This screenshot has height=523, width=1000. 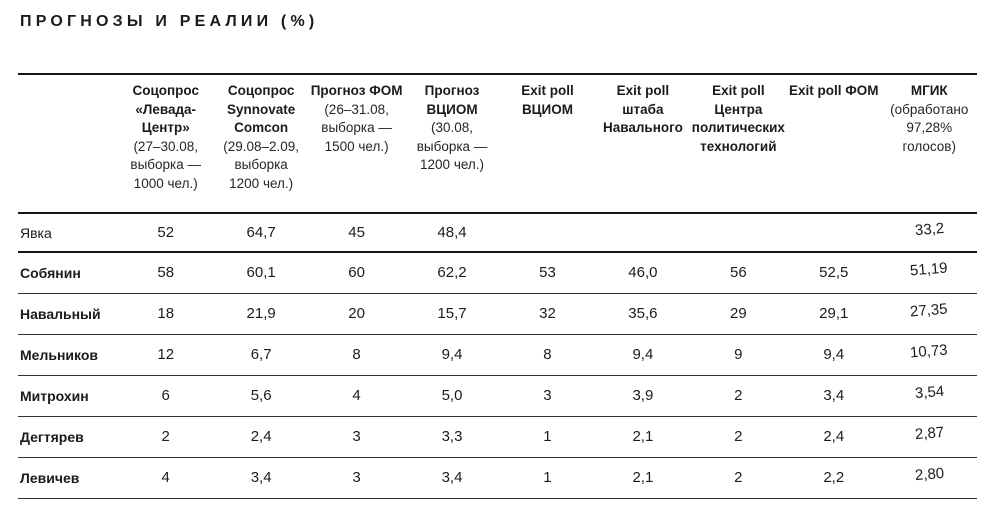 I want to click on cell-value: 33,2, so click(x=929, y=229).